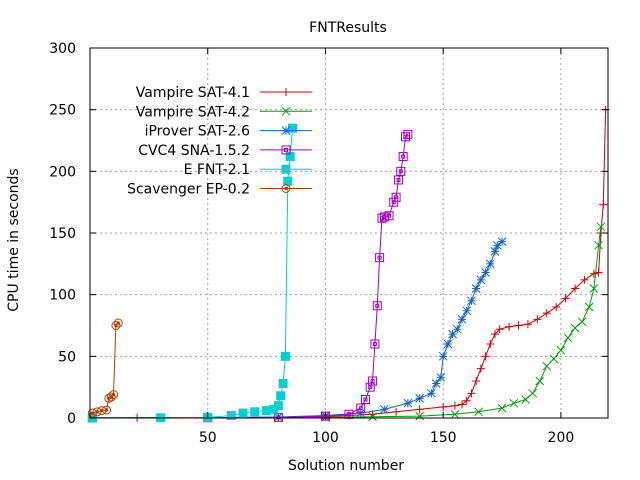 The image size is (640, 480). Describe the element at coordinates (346, 466) in the screenshot. I see `x-axis-label: Solution number` at that location.